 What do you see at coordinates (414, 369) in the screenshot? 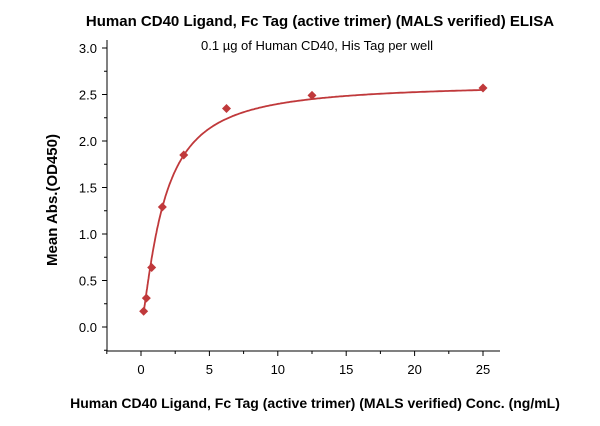
I see `x-tick-label: 20` at bounding box center [414, 369].